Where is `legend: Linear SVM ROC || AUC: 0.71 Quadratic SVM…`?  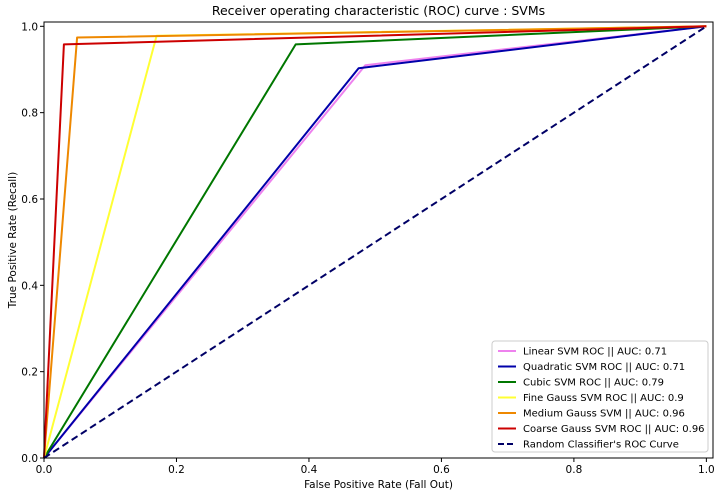
legend: Linear SVM ROC || AUC: 0.71 Quadratic SVM… is located at coordinates (600, 396).